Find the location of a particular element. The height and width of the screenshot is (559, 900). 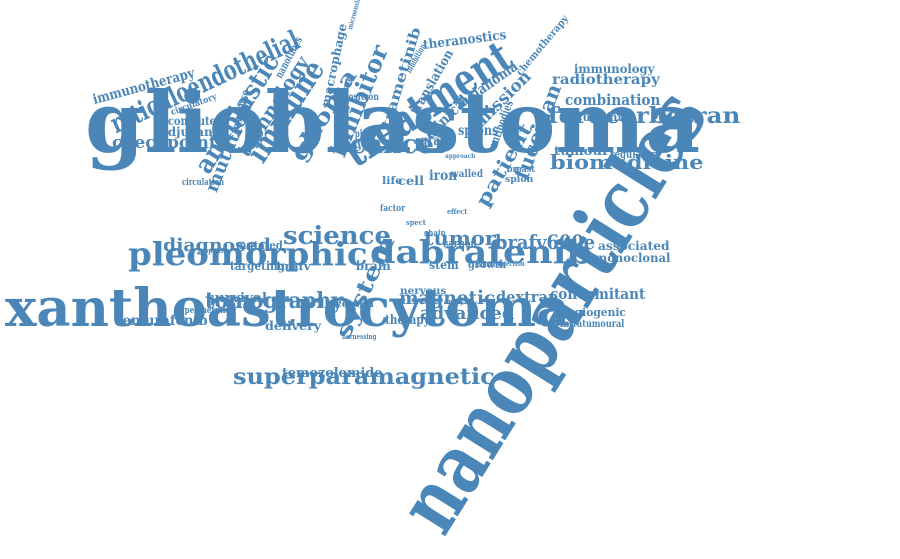

word-intratumoural: intratumoural is located at coordinates (592, 324).